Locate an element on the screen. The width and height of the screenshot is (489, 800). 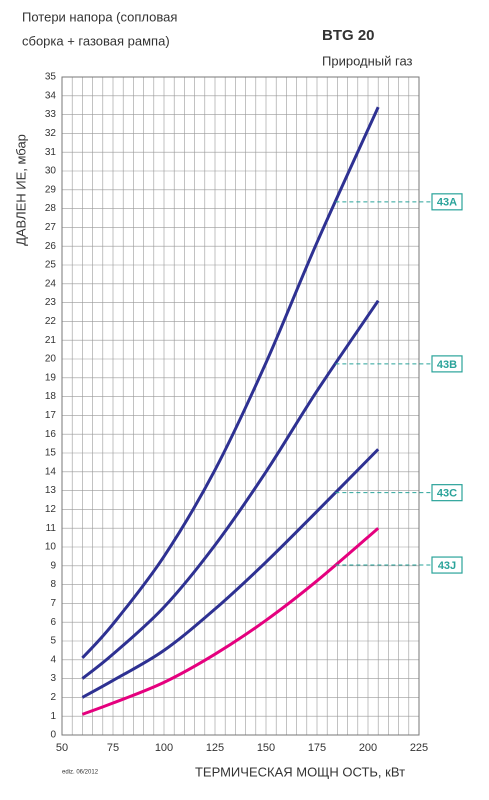
x-tick-label: 75 is located at coordinates (113, 748).